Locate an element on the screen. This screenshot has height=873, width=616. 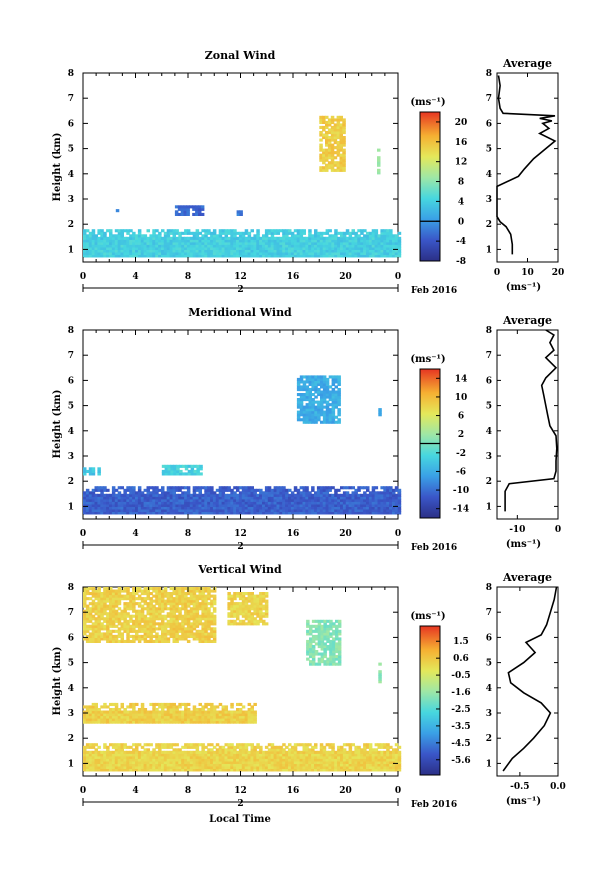
zonal-wind-average-x-label: 0 is located at coordinates (497, 273).